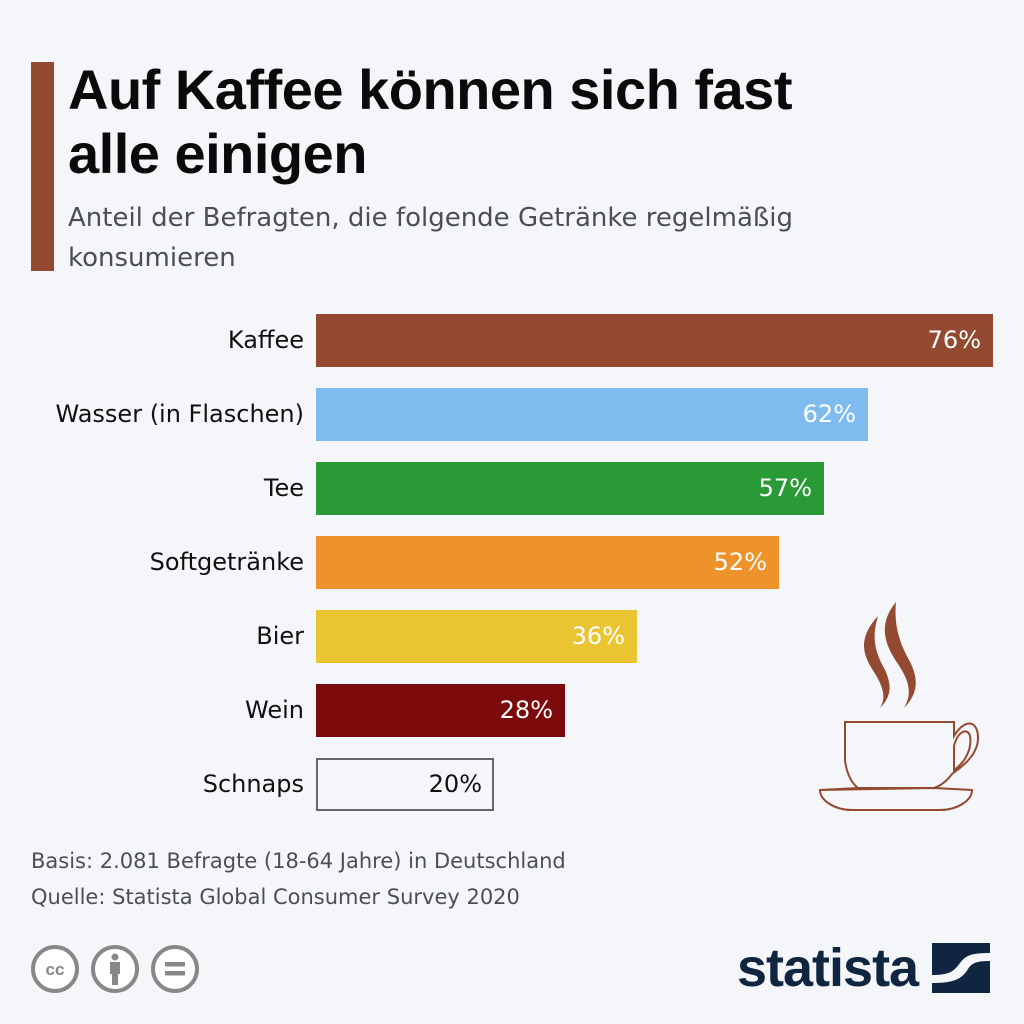 The width and height of the screenshot is (1024, 1024). I want to click on value-label: 52%, so click(740, 562).